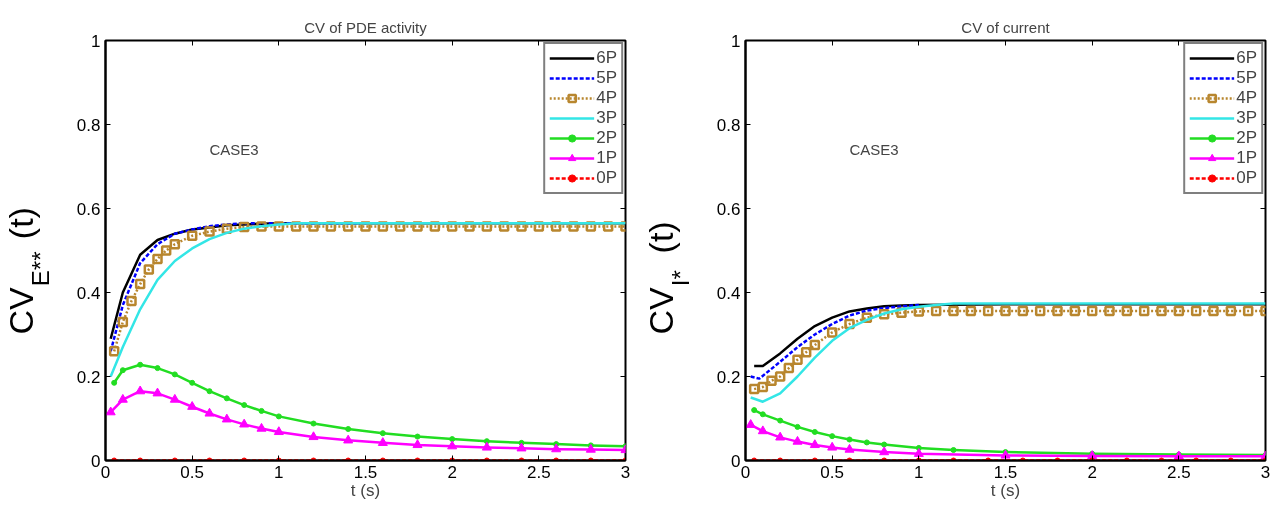  Describe the element at coordinates (28, 271) in the screenshot. I see `y-axis-title: CVE**(t)` at that location.